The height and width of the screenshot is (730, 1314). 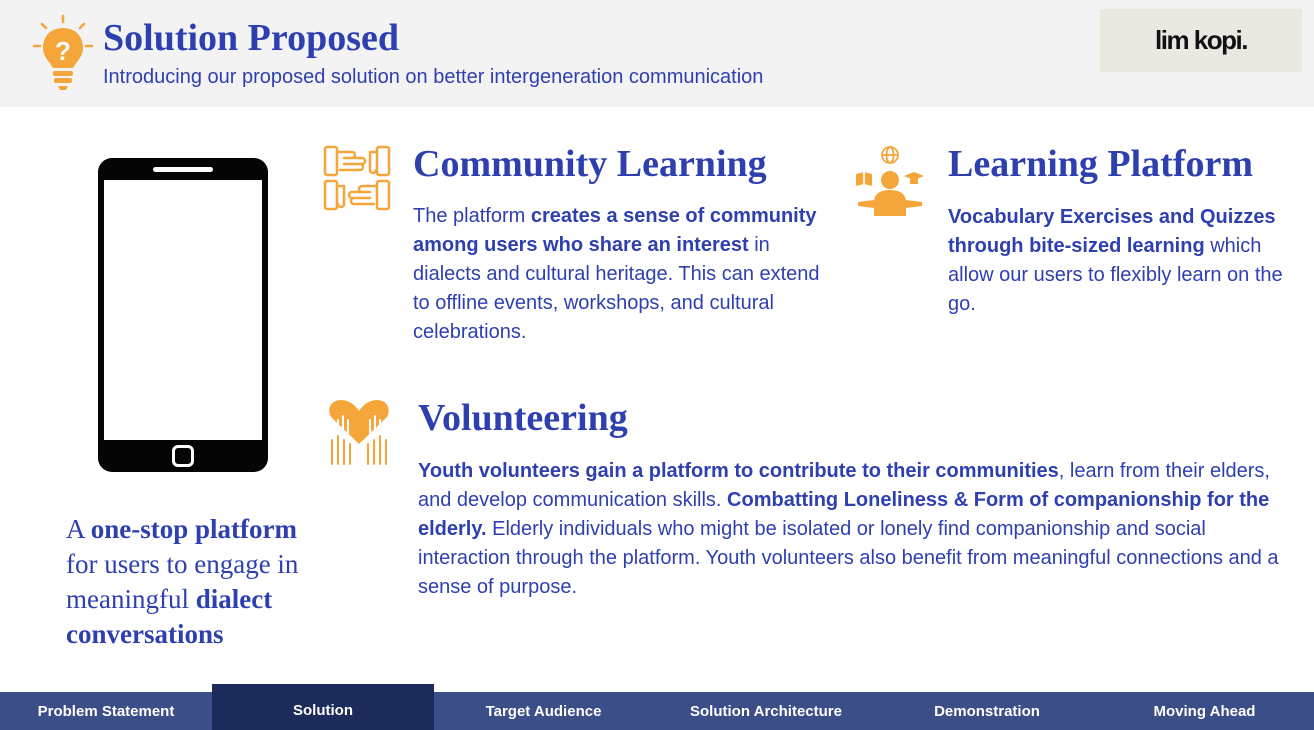 I want to click on smartphone-icon, so click(x=183, y=315).